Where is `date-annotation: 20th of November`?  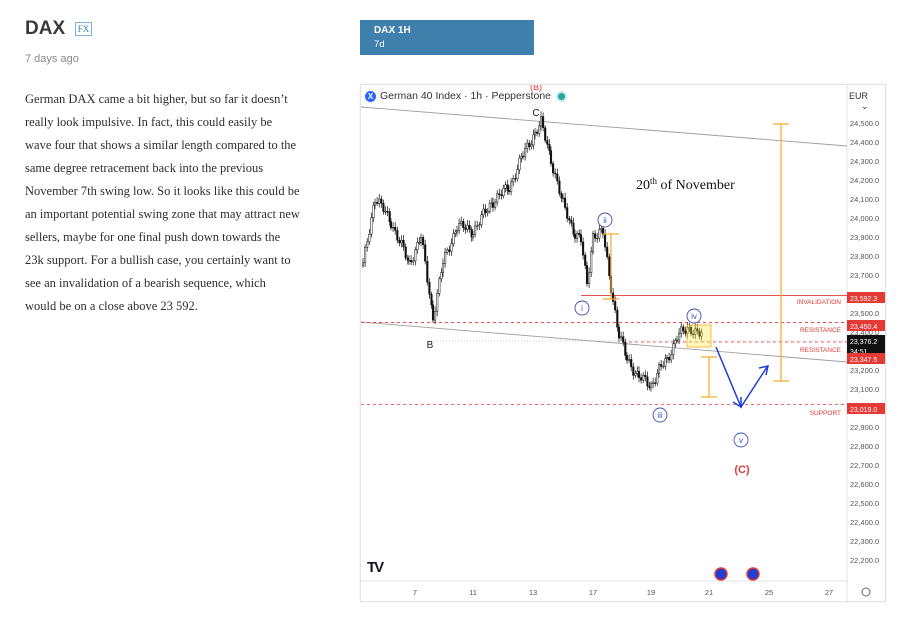
date-annotation: 20th of November is located at coordinates (685, 184).